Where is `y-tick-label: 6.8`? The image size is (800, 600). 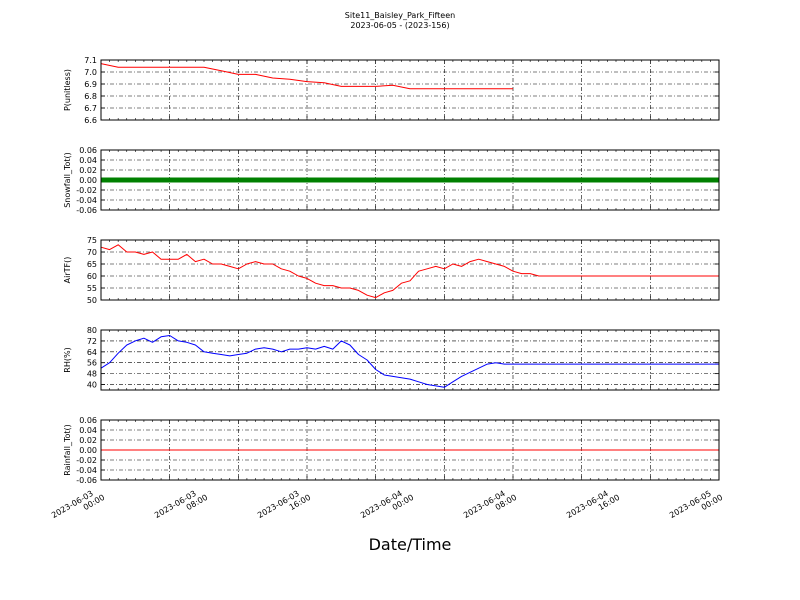 y-tick-label: 6.8 is located at coordinates (90, 96).